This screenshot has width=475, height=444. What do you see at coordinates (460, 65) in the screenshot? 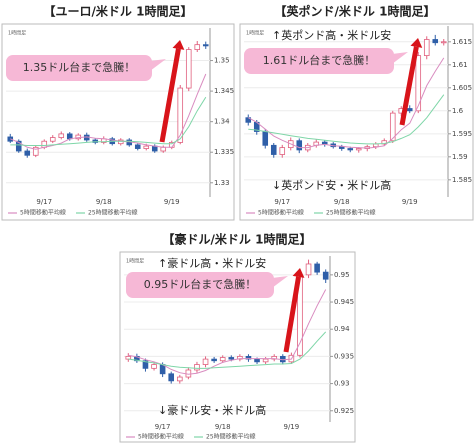
I see `y-tick-label: 1.61` at bounding box center [460, 65].